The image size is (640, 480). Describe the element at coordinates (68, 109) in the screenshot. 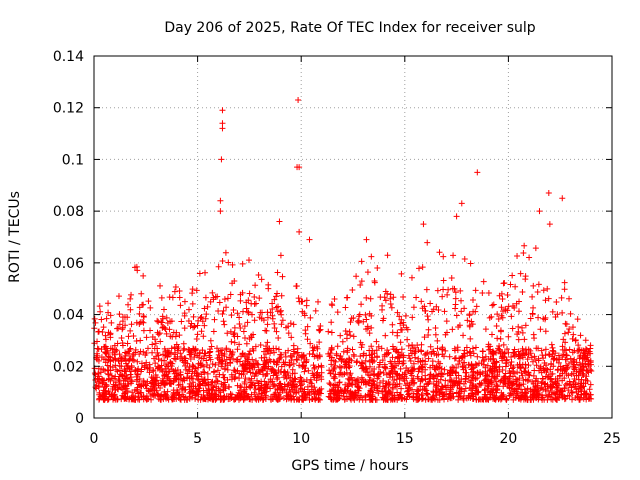

I see `y-tick-label: 0.12` at that location.